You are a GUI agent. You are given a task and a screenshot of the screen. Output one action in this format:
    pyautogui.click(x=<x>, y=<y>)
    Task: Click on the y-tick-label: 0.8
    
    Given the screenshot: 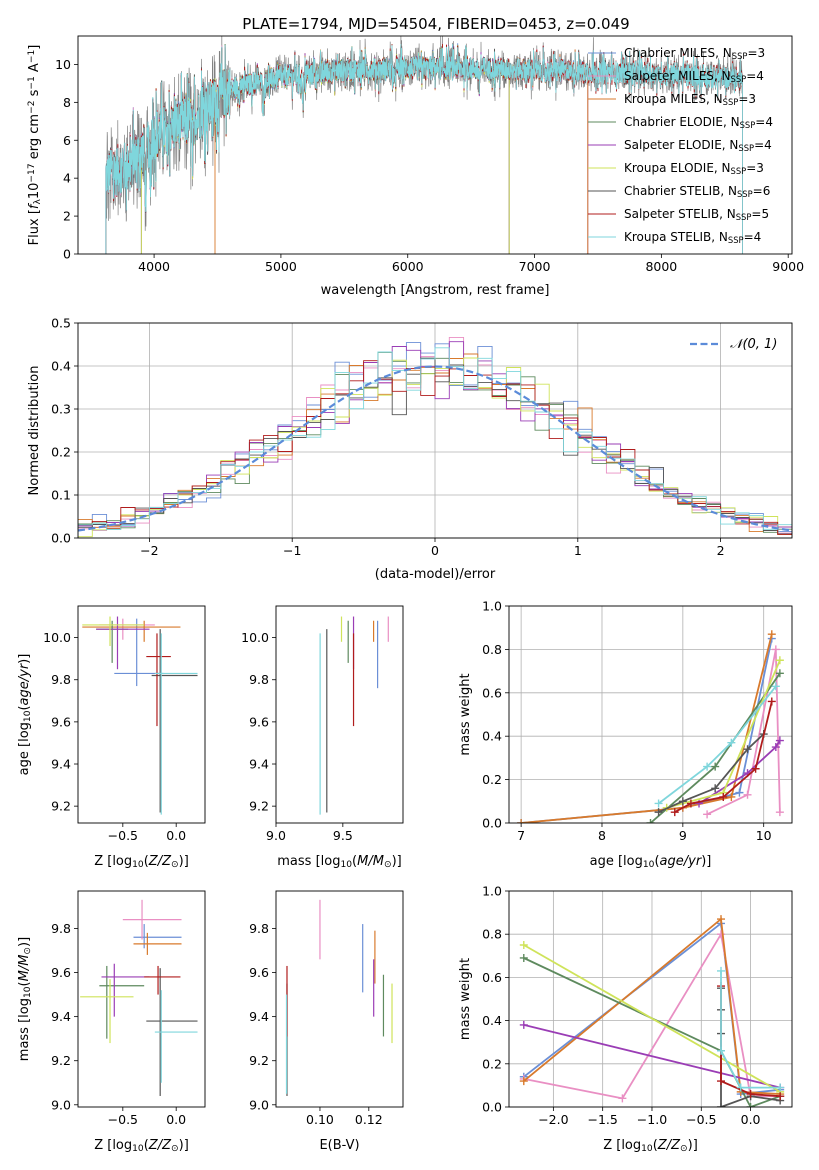 What is the action you would take?
    pyautogui.click(x=492, y=934)
    